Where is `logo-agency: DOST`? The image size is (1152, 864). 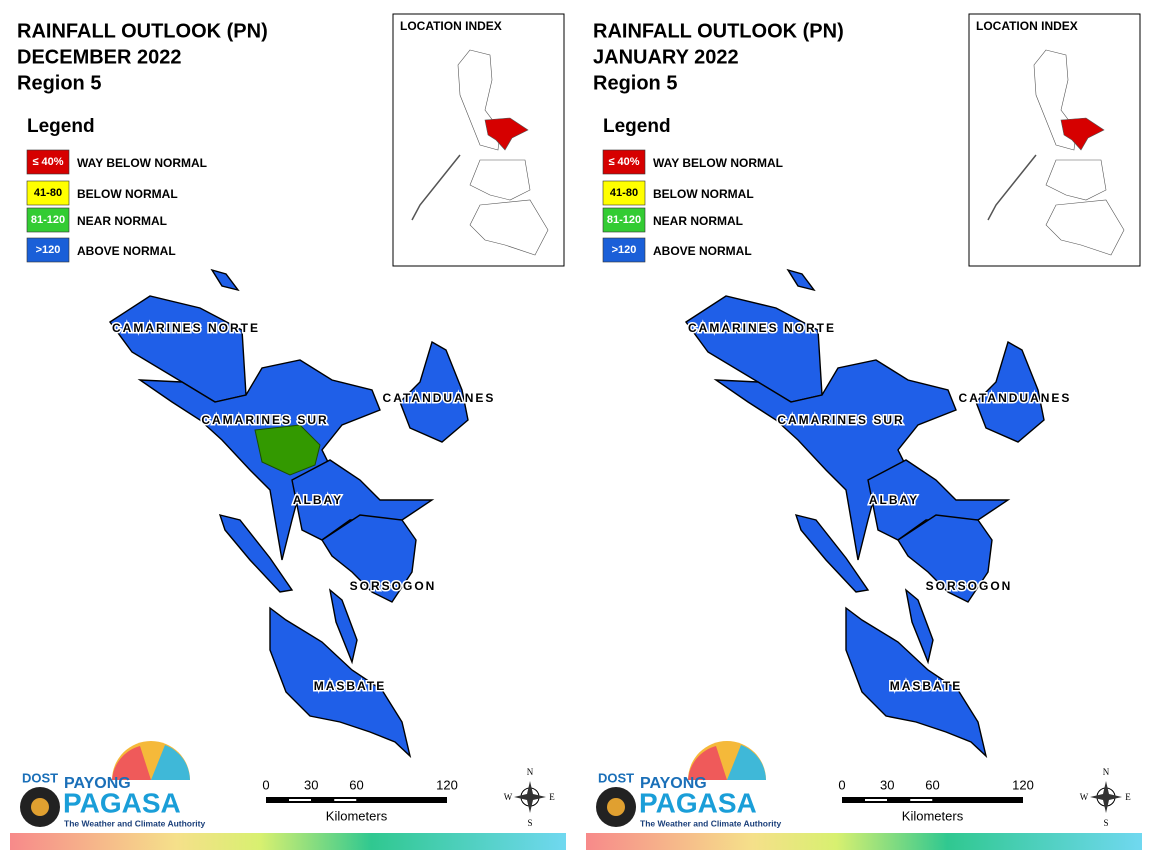
logo-agency: DOST is located at coordinates (40, 777).